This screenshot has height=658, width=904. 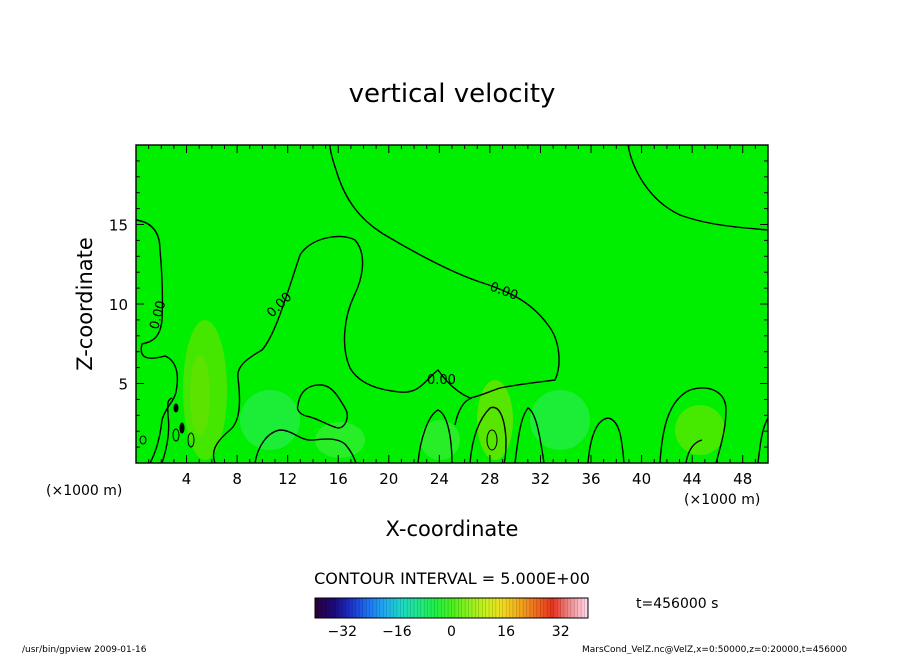 What do you see at coordinates (698, 187) in the screenshot?
I see `contour-topright` at bounding box center [698, 187].